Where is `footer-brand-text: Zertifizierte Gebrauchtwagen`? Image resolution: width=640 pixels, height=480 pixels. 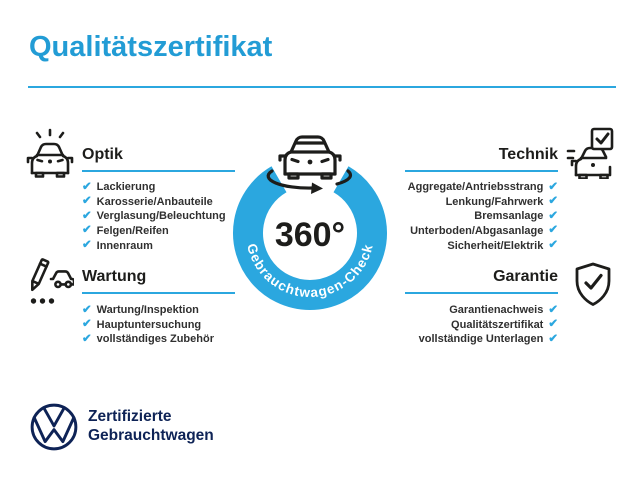 footer-brand-text: Zertifizierte Gebrauchtwagen is located at coordinates (151, 426).